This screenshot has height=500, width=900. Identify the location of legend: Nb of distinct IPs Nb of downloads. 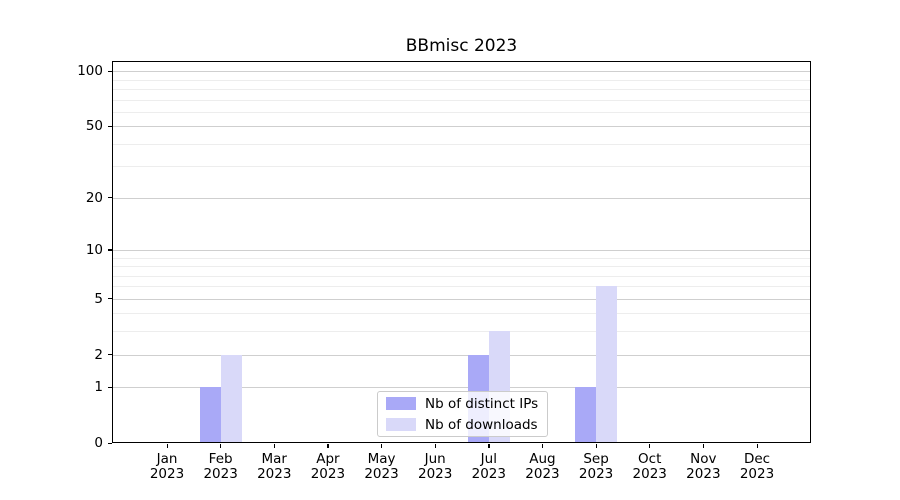
(462, 414).